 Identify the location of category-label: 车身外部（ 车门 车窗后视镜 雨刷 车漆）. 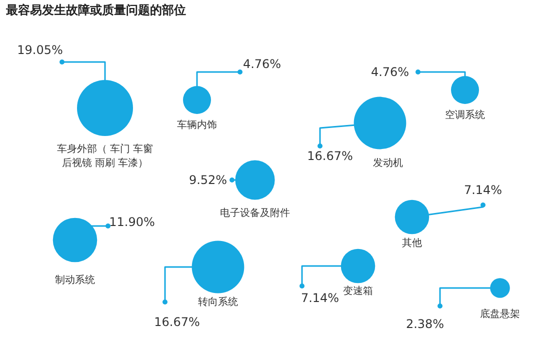
(105, 156).